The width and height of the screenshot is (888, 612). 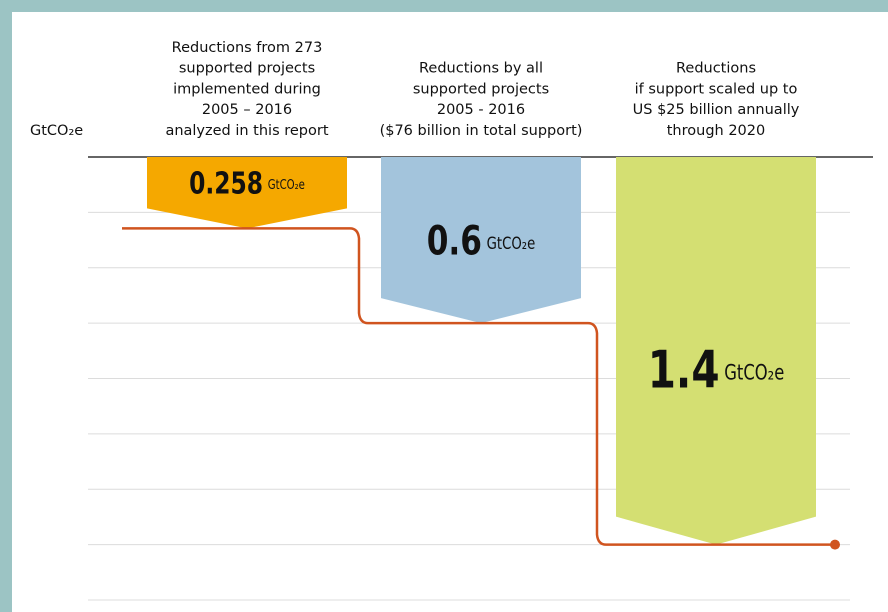 I want to click on value-label: 1.4 GtCO₂e, so click(x=716, y=369).